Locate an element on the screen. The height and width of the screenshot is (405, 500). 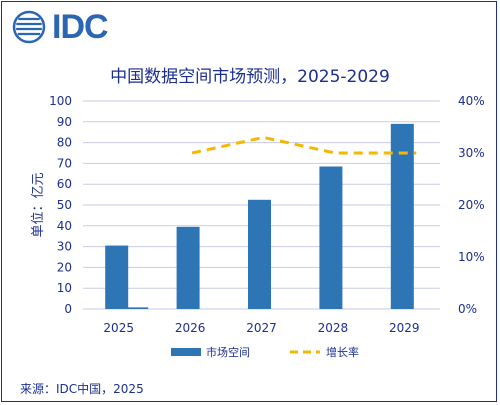
globe-outline is located at coordinates (29, 27).